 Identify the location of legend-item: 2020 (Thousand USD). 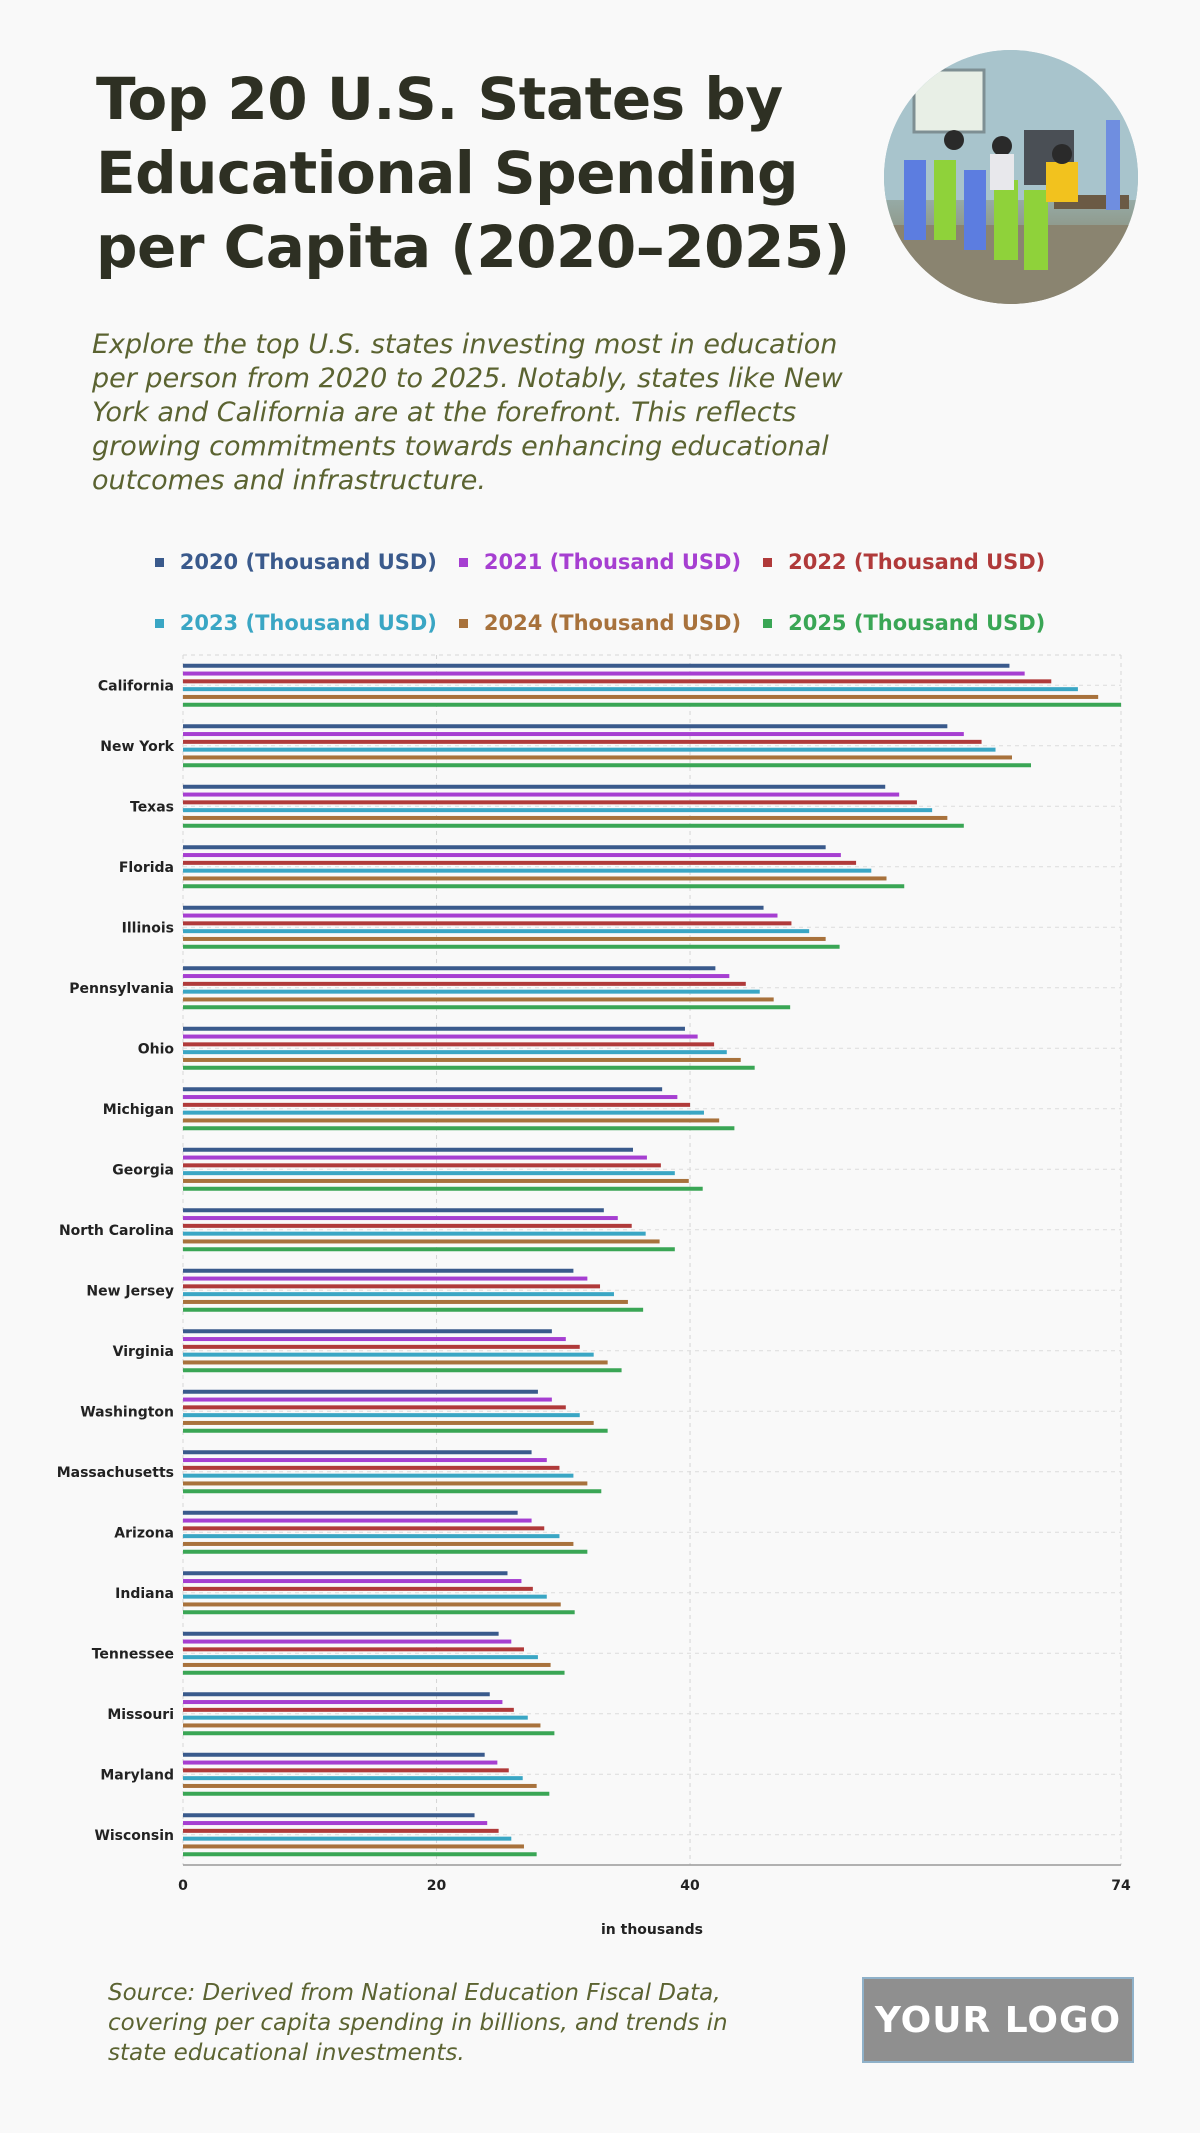
(295, 562).